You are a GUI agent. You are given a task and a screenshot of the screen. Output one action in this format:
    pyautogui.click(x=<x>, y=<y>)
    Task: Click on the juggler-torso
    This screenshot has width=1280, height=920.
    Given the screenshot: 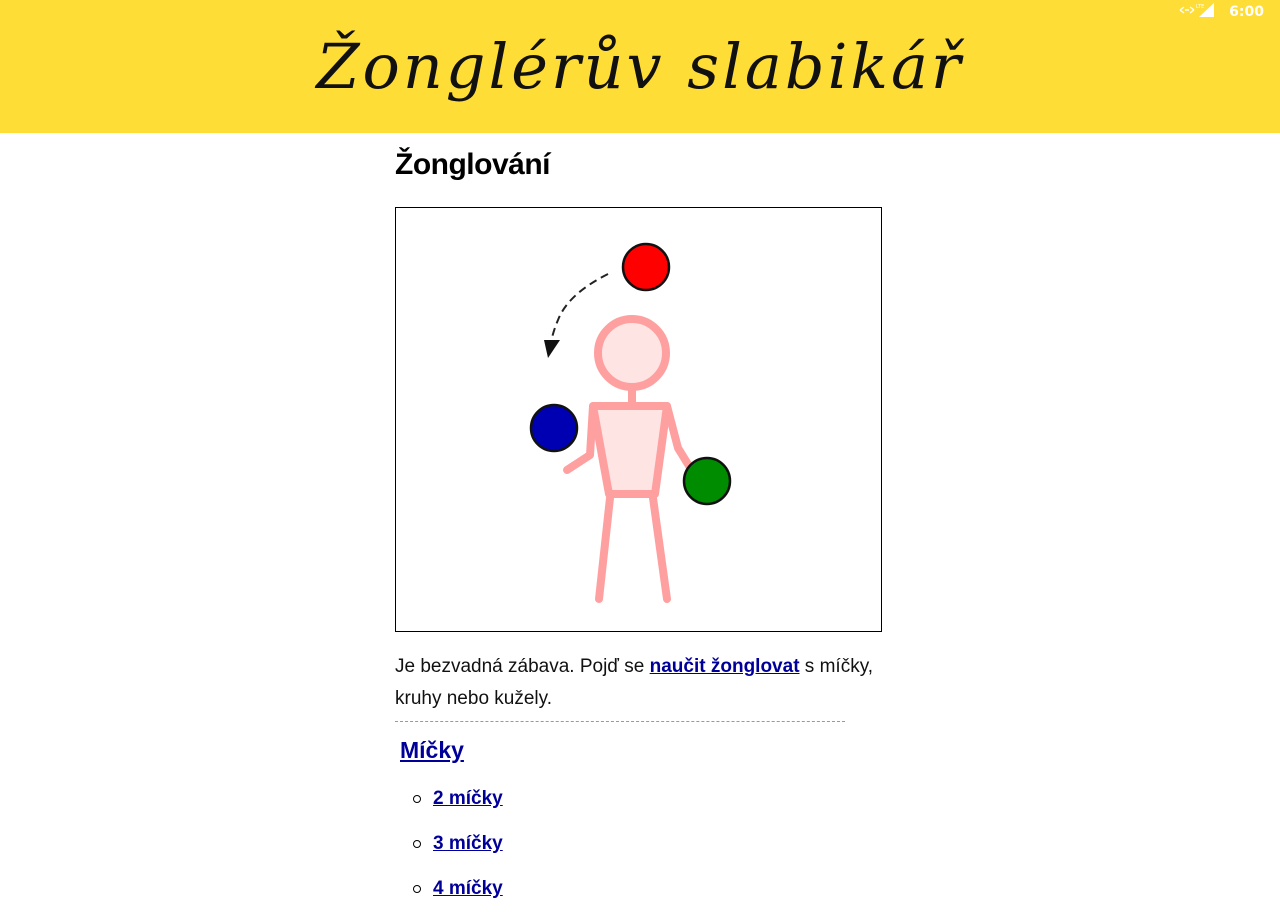 What is the action you would take?
    pyautogui.click(x=630, y=450)
    